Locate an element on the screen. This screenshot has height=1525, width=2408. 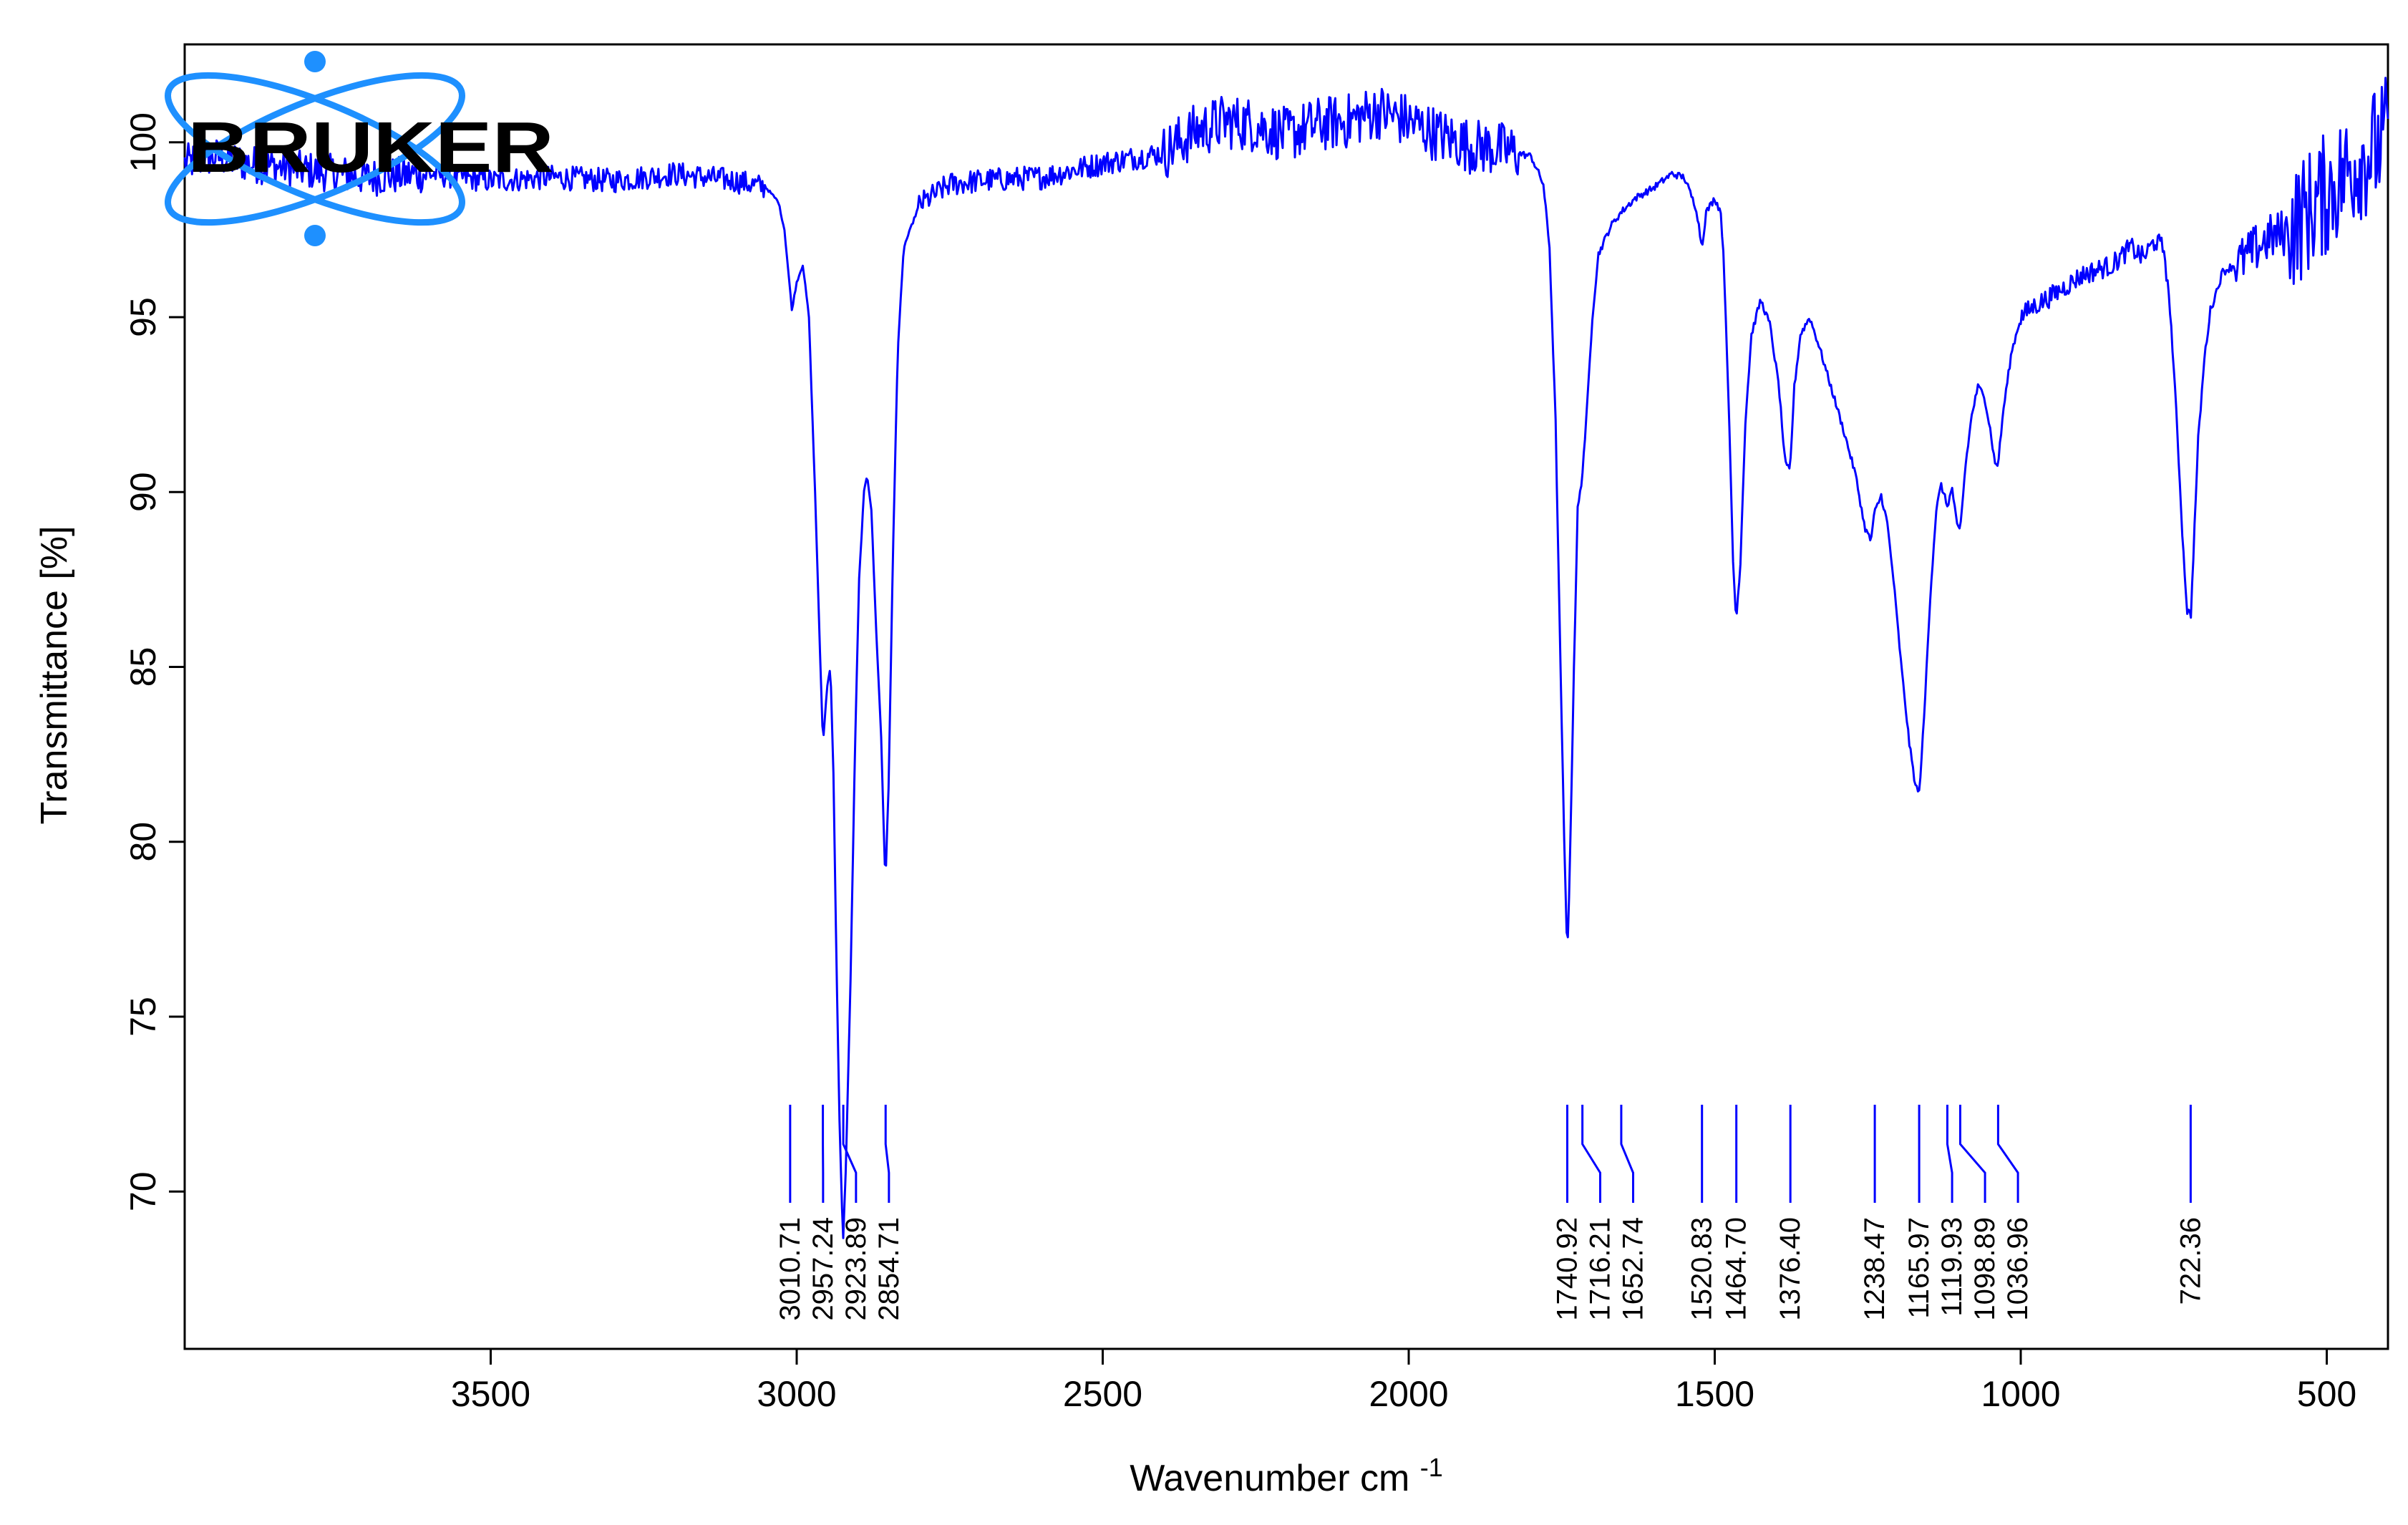
x-tick-label: 2500 is located at coordinates (1102, 1394).